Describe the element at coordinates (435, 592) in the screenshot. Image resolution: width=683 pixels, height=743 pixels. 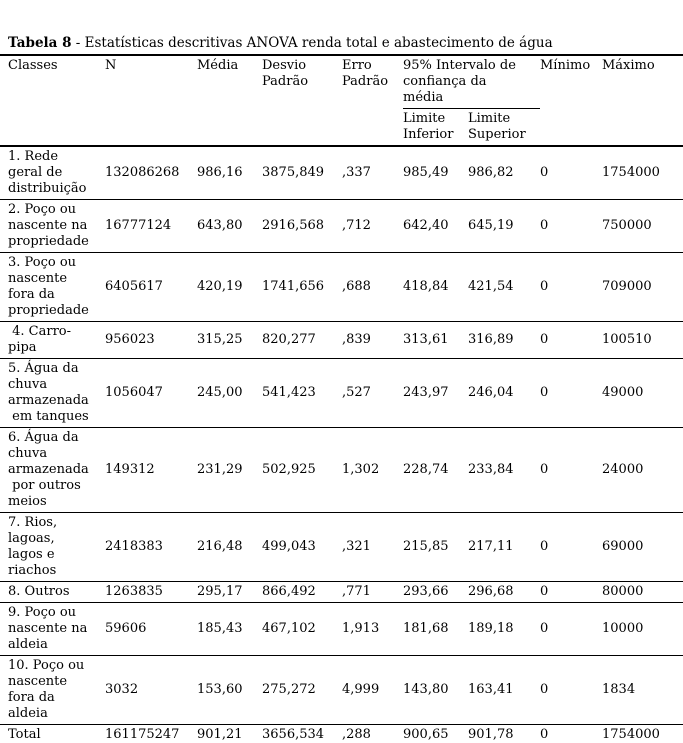
I see `cell-limite-inferior: 293,66` at that location.